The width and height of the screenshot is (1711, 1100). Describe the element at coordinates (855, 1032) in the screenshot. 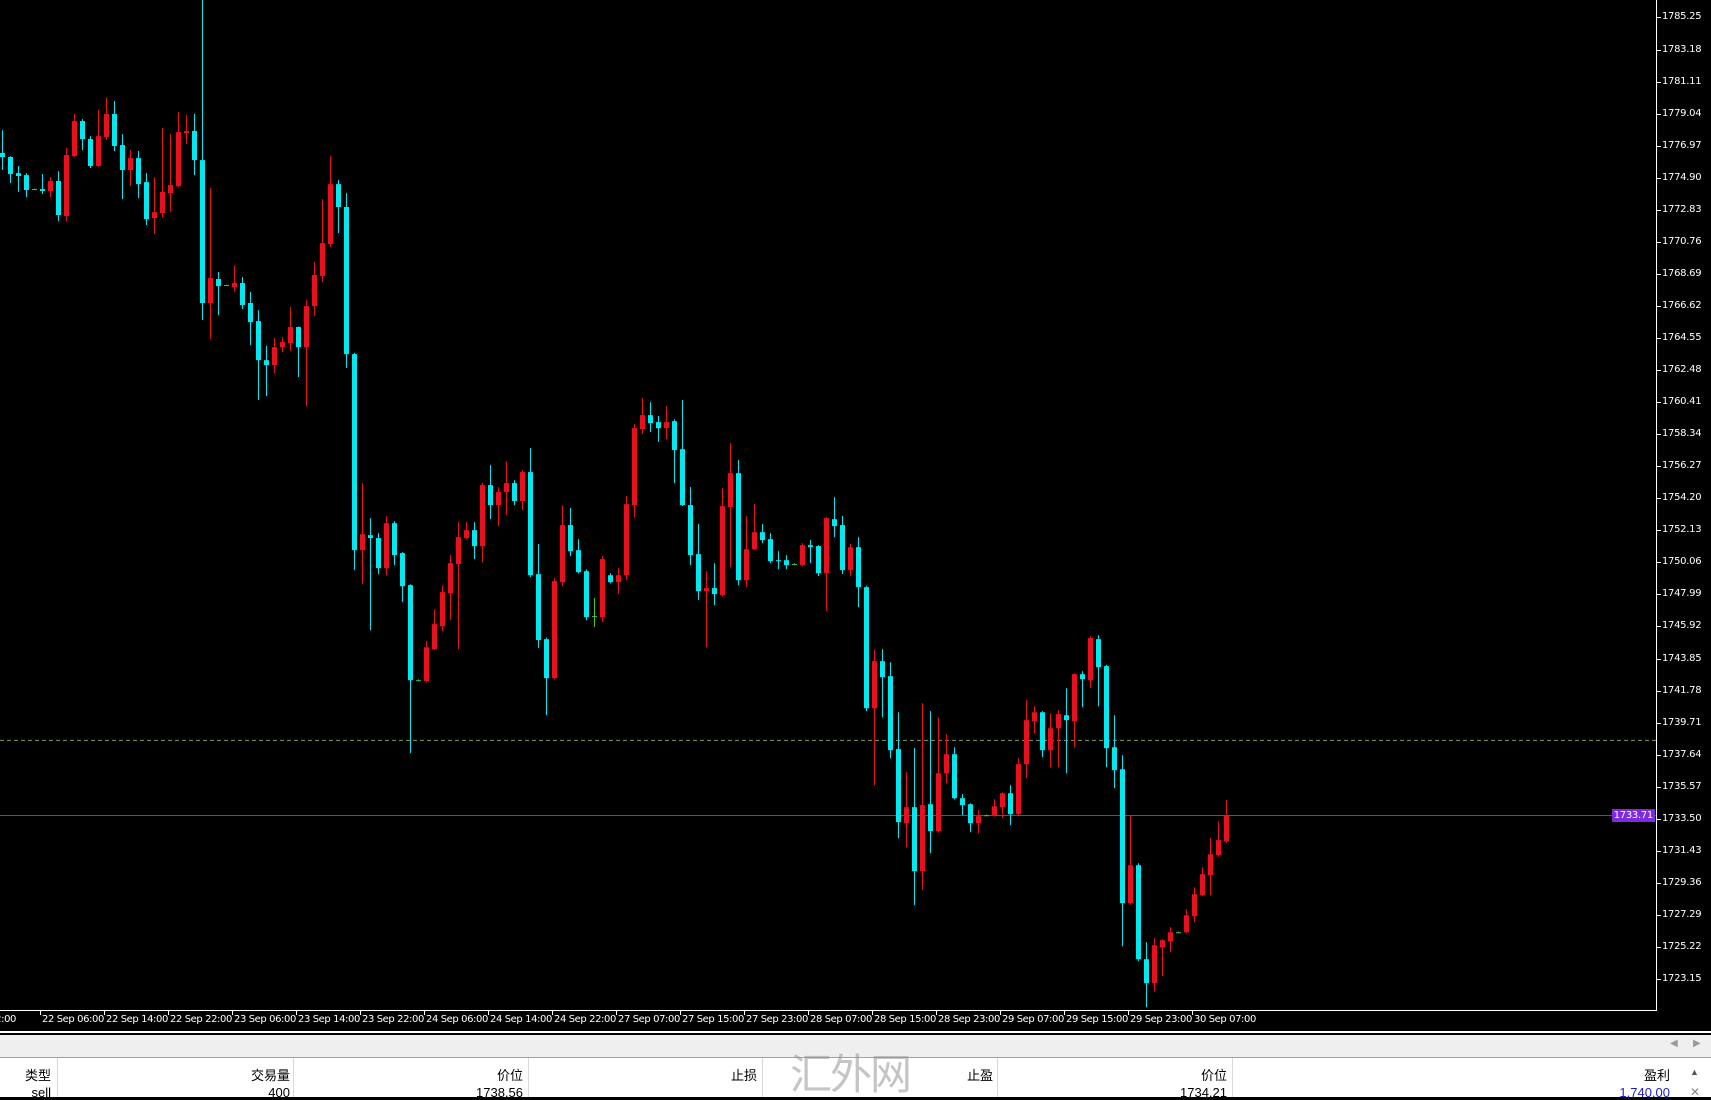

I see `panel-separator` at that location.